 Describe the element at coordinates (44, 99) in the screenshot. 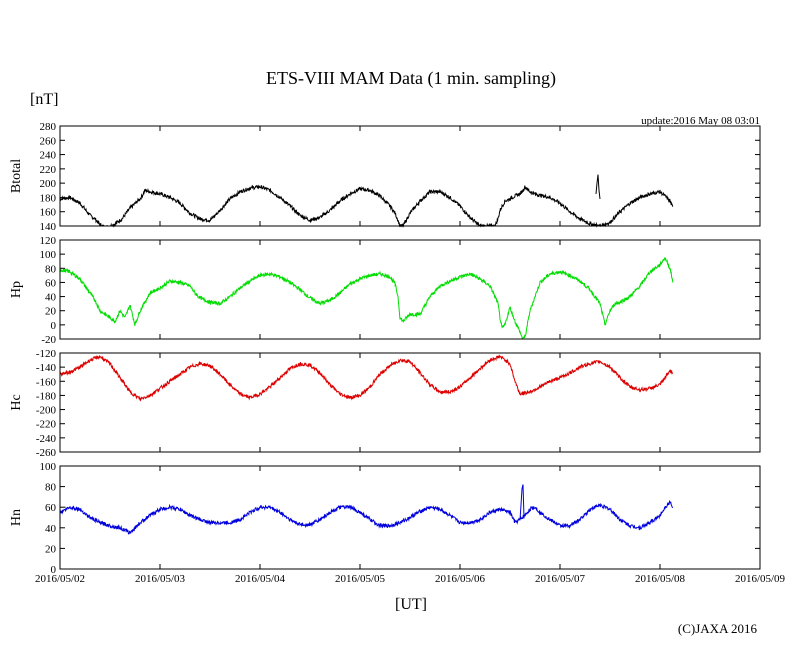

I see `unit-label: [nT]` at that location.